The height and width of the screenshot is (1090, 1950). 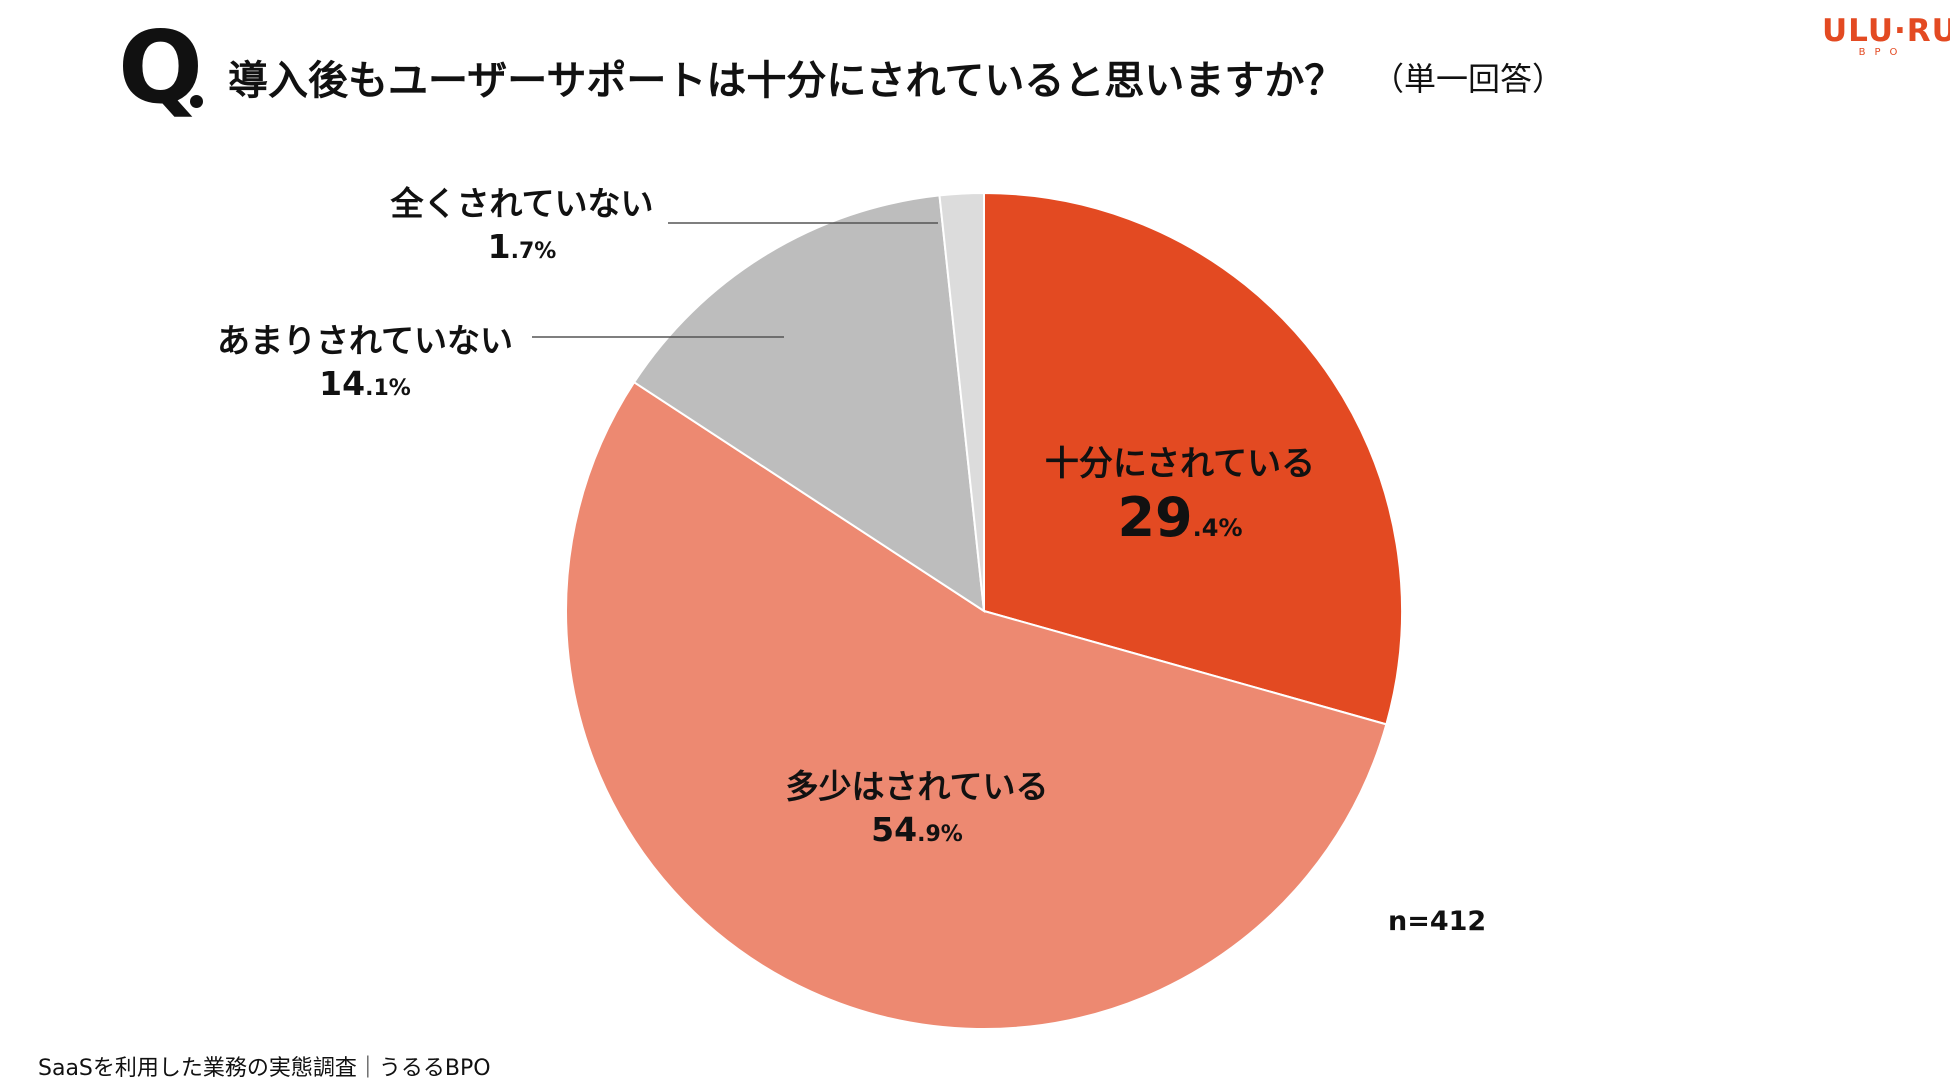 I want to click on label-sufficient-name: 十分にされている, so click(x=1180, y=464).